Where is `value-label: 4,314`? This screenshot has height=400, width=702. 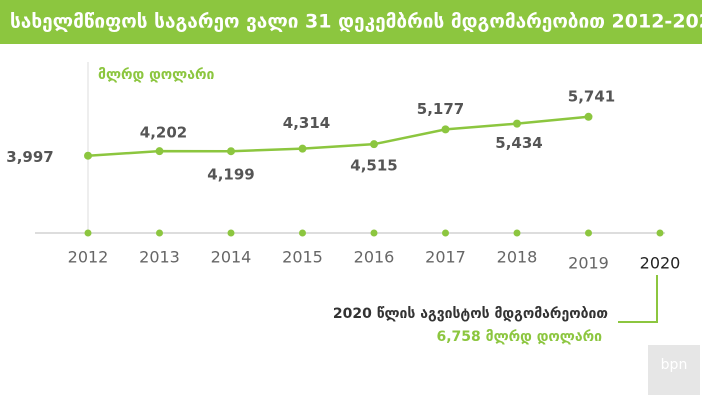
value-label: 4,314 is located at coordinates (306, 123).